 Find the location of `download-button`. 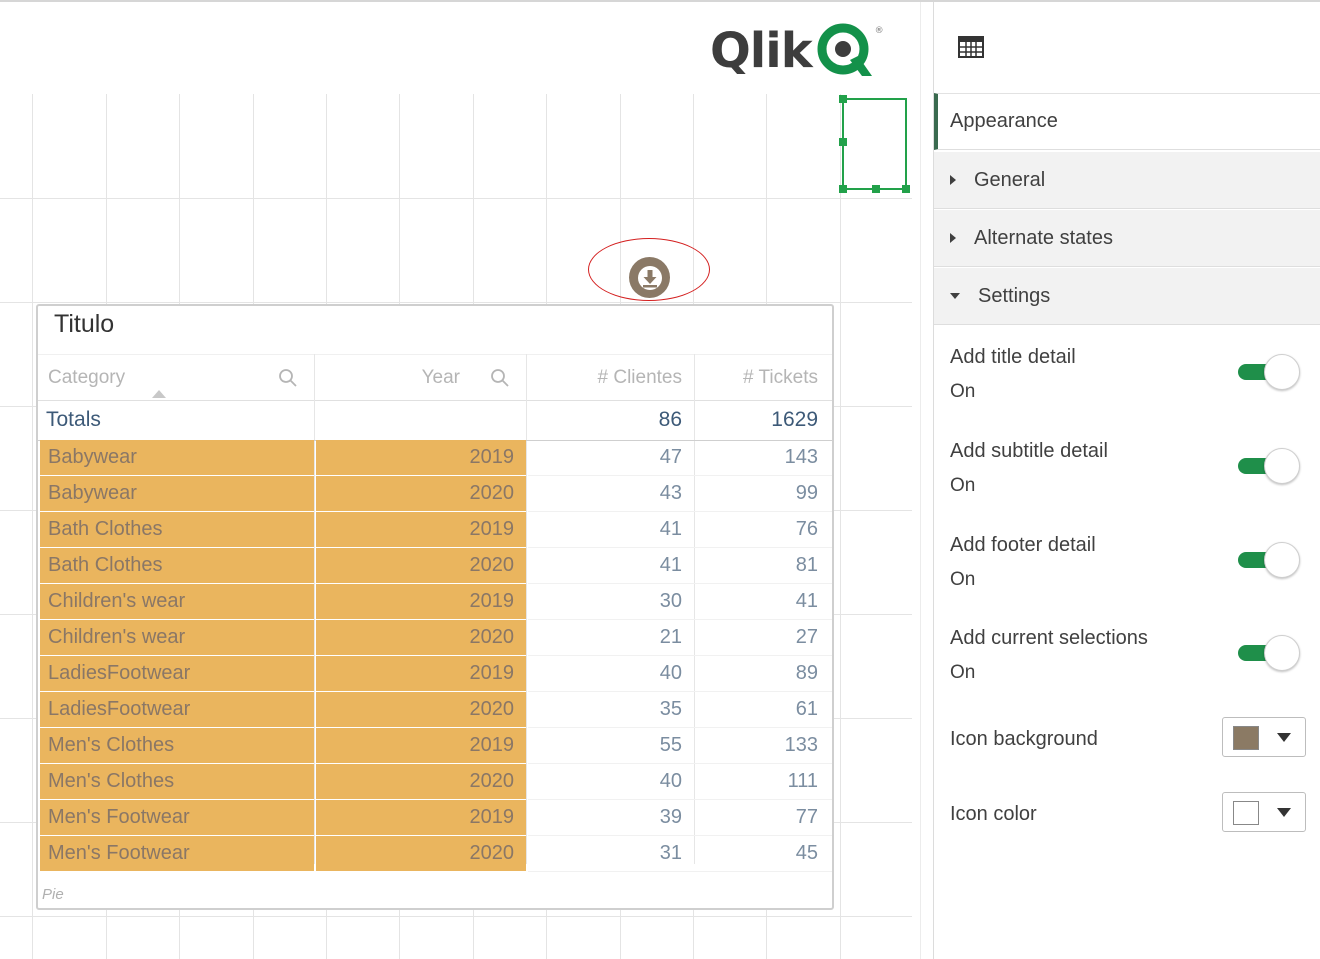

download-button is located at coordinates (649, 277).